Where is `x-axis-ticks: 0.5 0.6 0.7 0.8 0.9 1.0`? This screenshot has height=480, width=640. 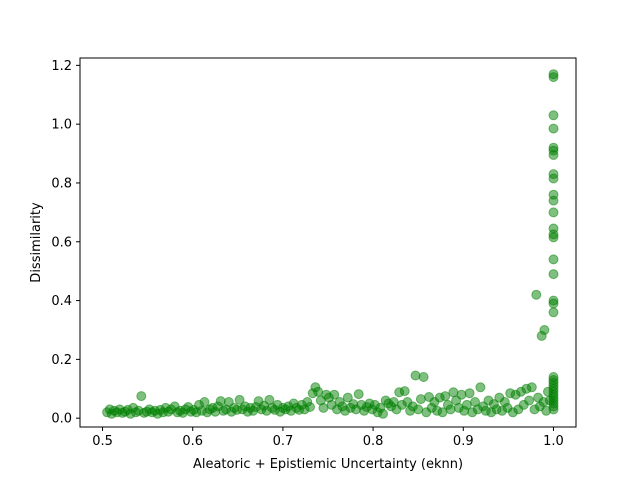
x-axis-ticks: 0.5 0.6 0.7 0.8 0.9 1.0 is located at coordinates (328, 438).